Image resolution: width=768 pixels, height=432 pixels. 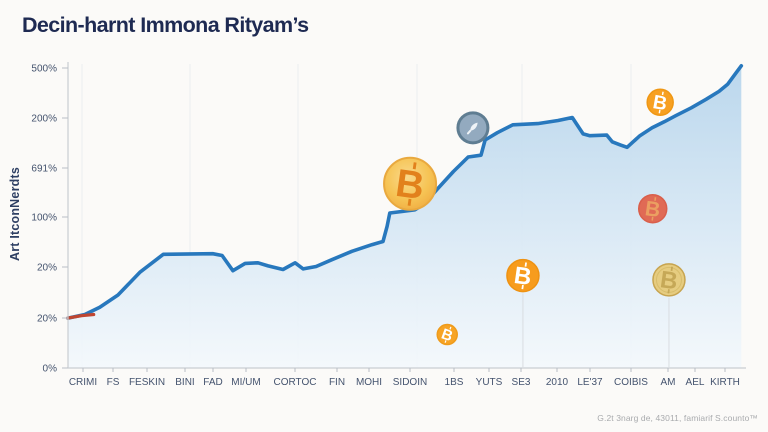 What do you see at coordinates (668, 382) in the screenshot?
I see `x-tick-label: AM` at bounding box center [668, 382].